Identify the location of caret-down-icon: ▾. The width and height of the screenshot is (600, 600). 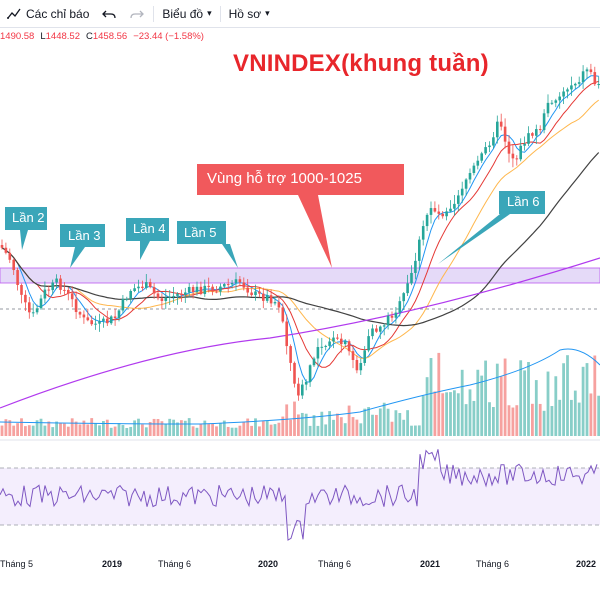
(209, 13).